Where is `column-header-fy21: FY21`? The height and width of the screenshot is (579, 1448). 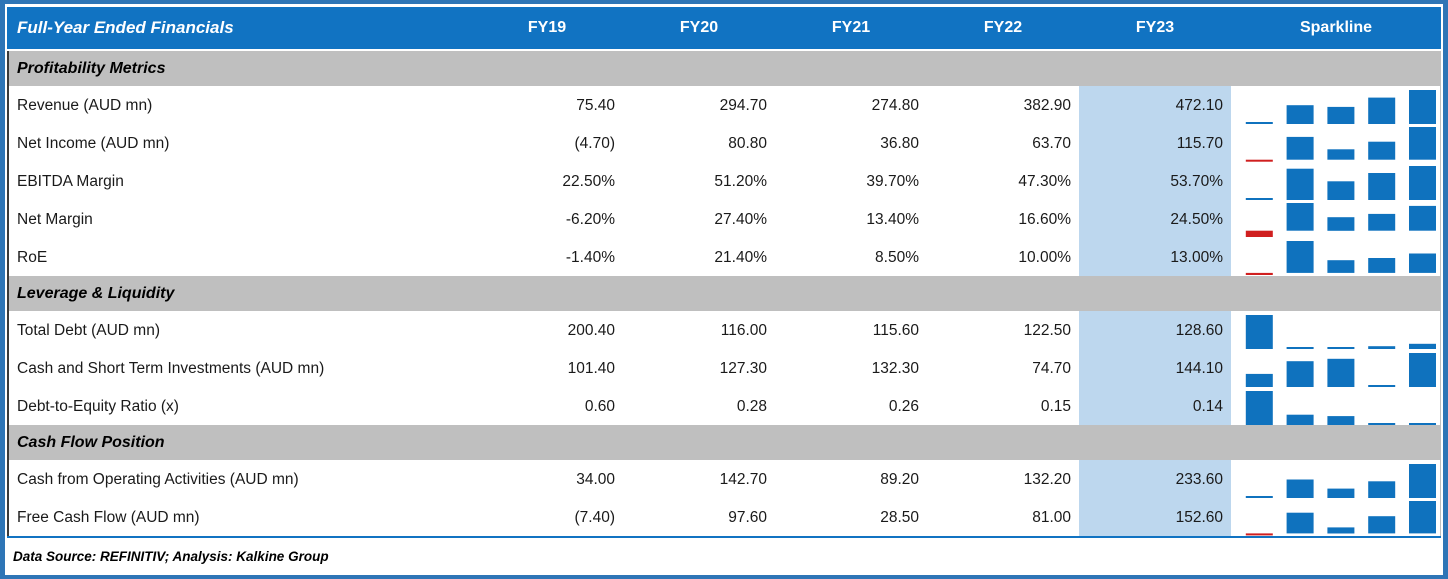
column-header-fy21: FY21 is located at coordinates (851, 27).